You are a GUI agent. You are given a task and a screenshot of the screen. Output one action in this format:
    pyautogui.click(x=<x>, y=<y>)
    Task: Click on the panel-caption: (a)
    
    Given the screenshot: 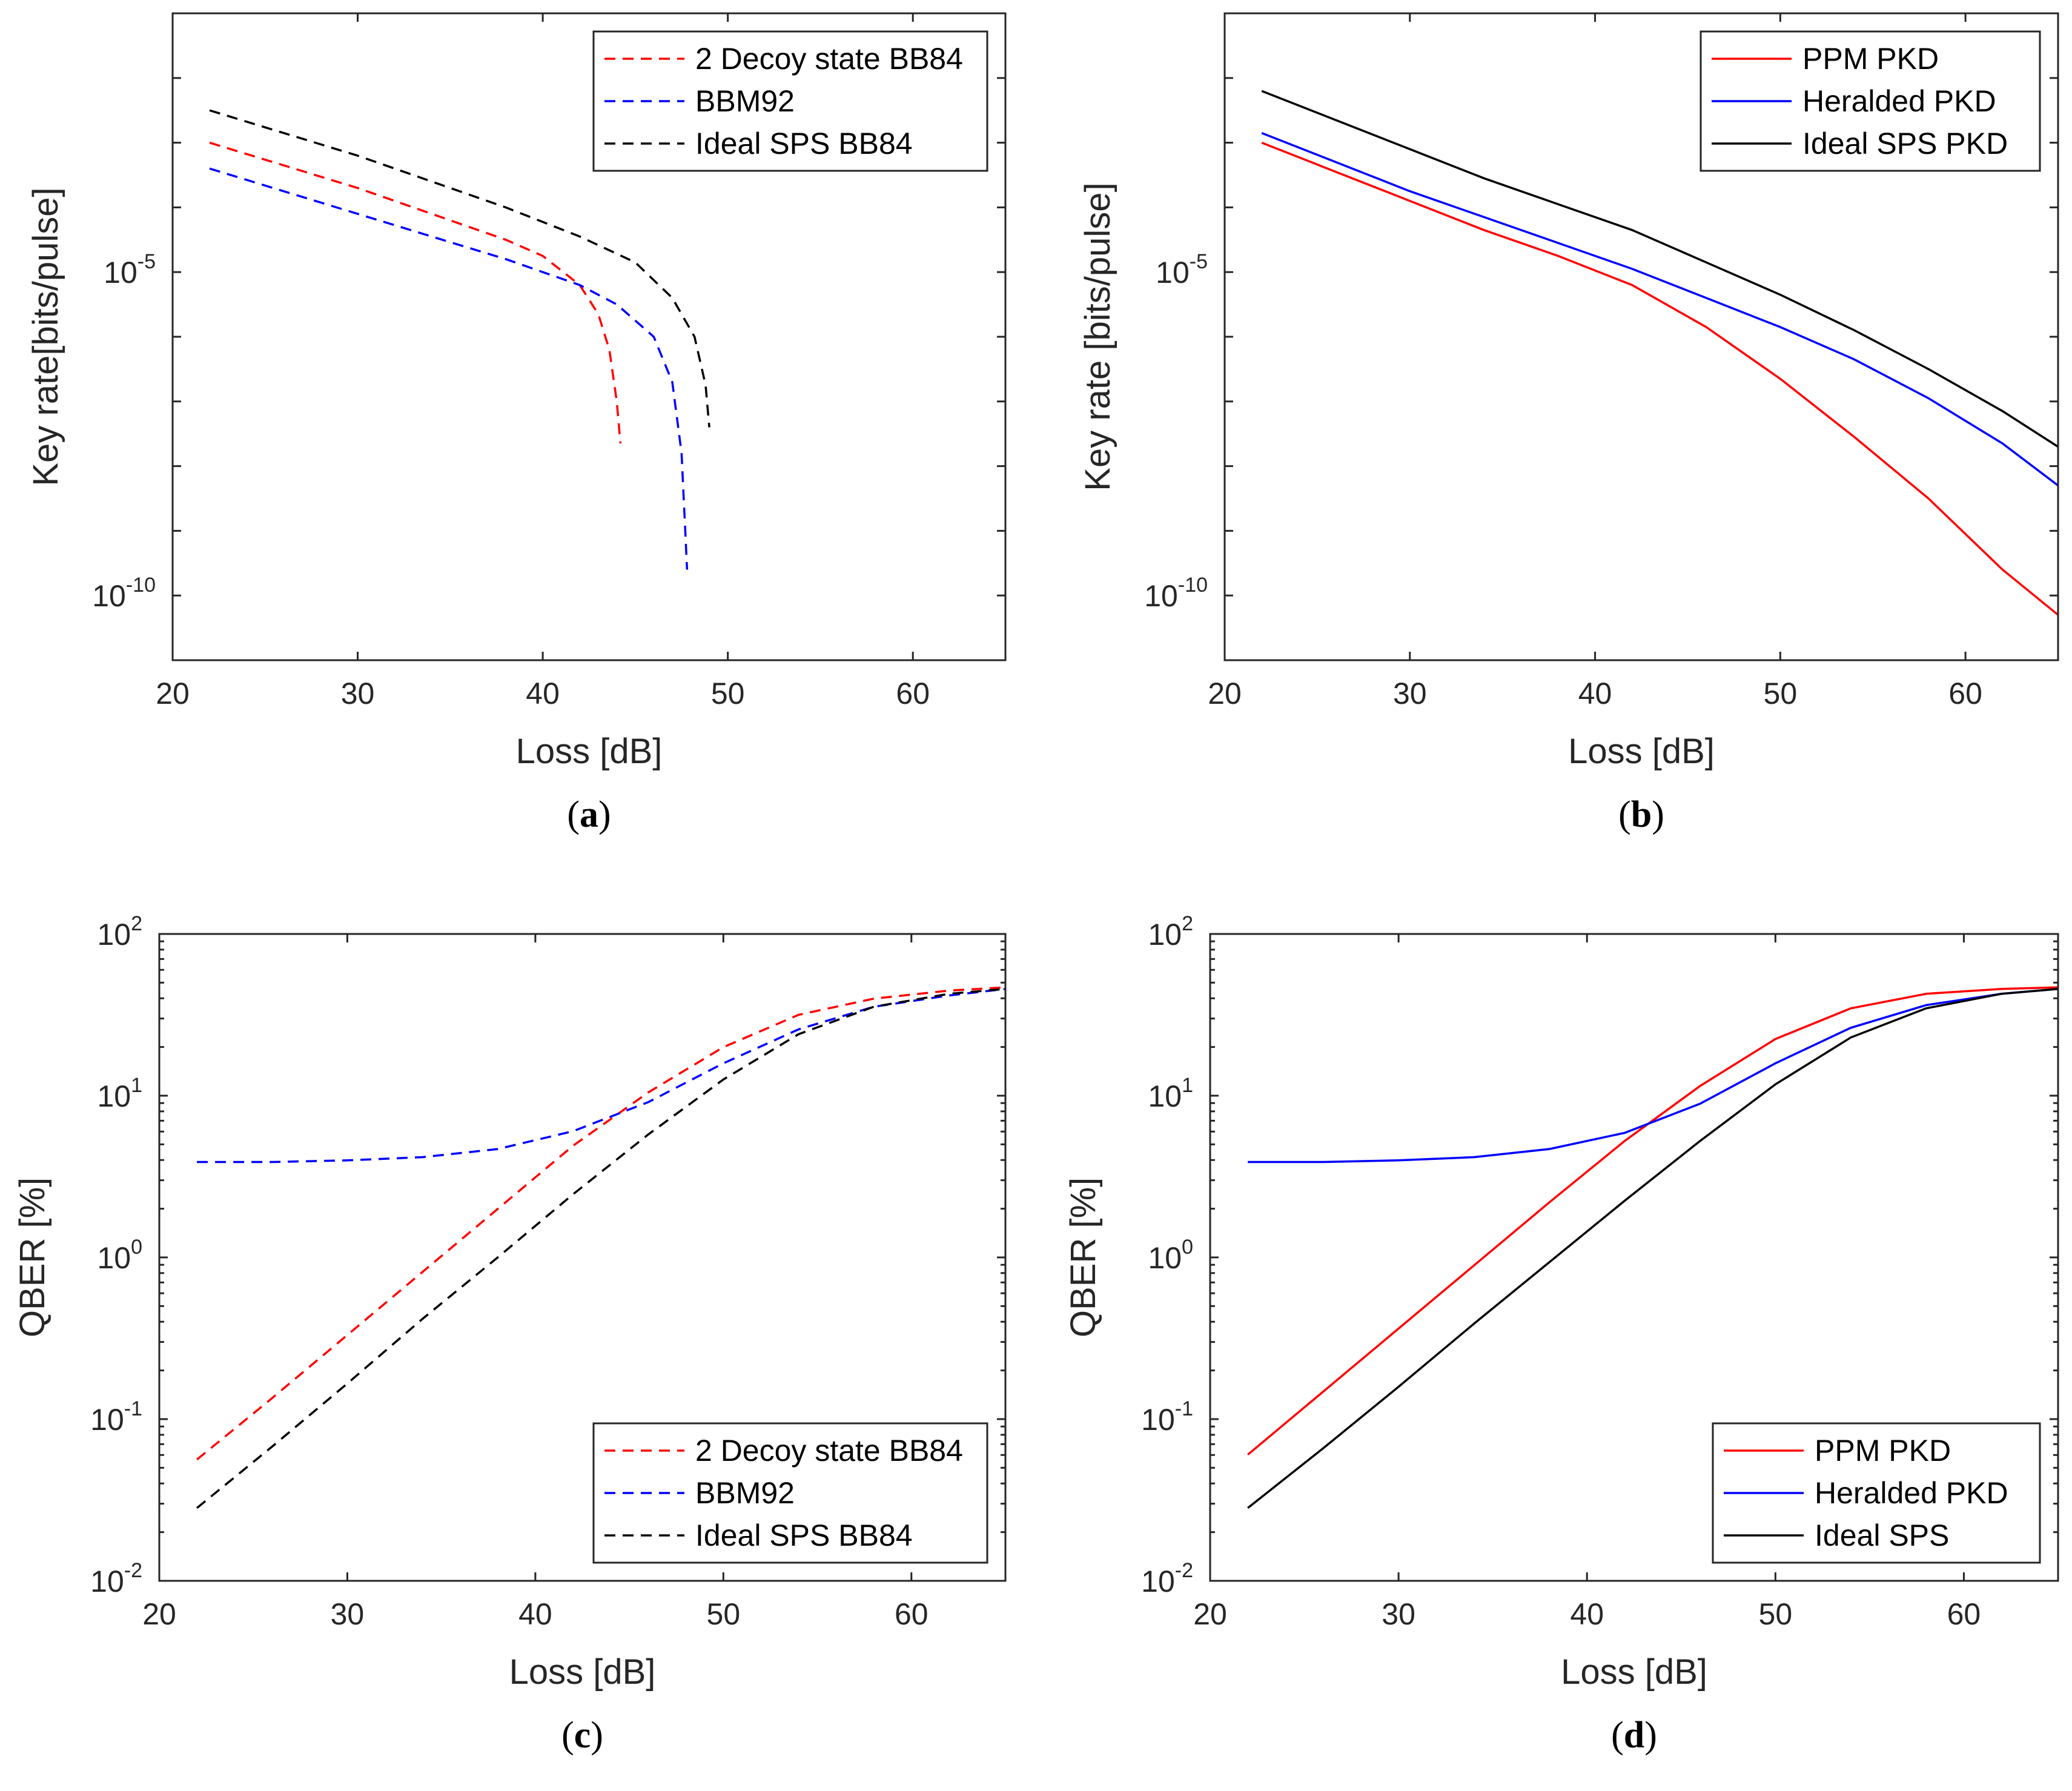 What is the action you would take?
    pyautogui.click(x=589, y=815)
    